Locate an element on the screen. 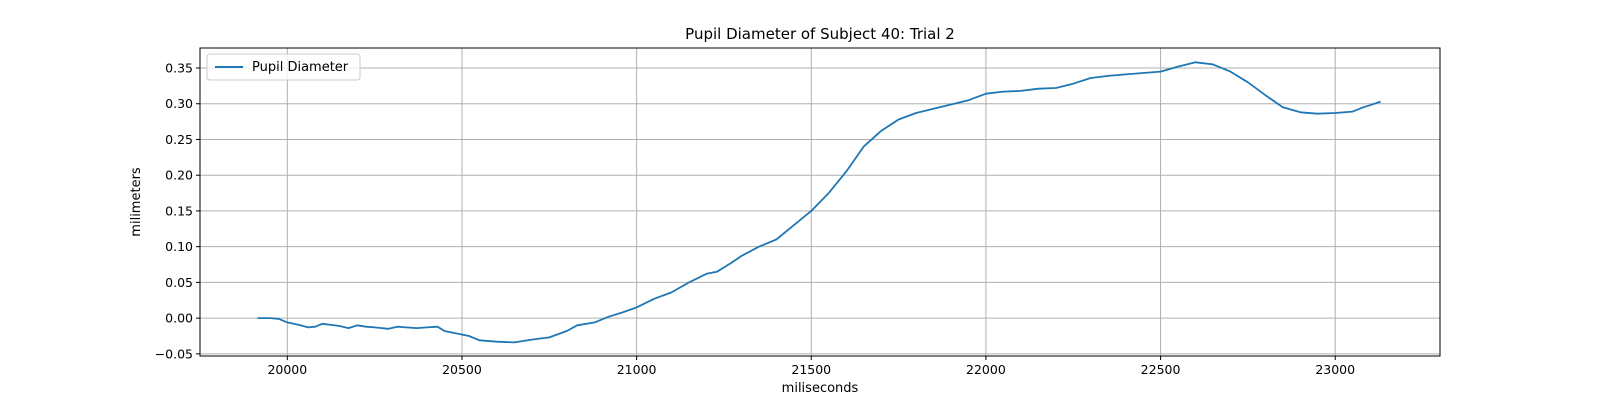  y-tick-label: 0.35 is located at coordinates (179, 68).